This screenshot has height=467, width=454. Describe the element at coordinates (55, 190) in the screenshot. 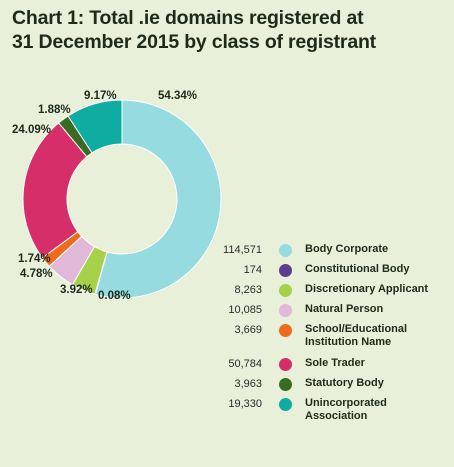

I see `slice-sole-trader` at that location.